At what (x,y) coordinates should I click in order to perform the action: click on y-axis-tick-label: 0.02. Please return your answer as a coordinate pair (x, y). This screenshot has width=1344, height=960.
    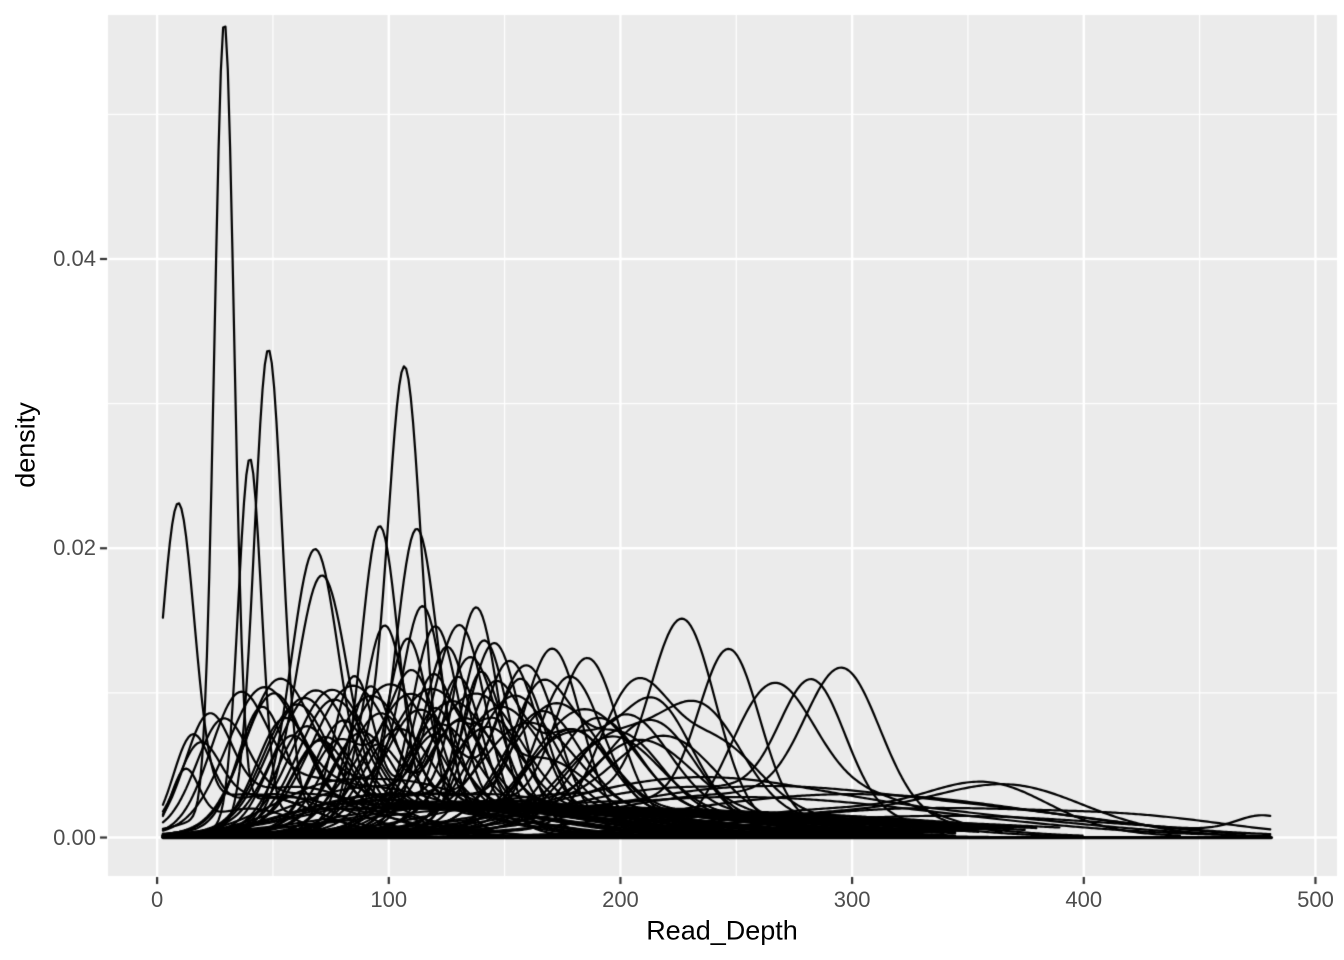
    Looking at the image, I should click on (74, 548).